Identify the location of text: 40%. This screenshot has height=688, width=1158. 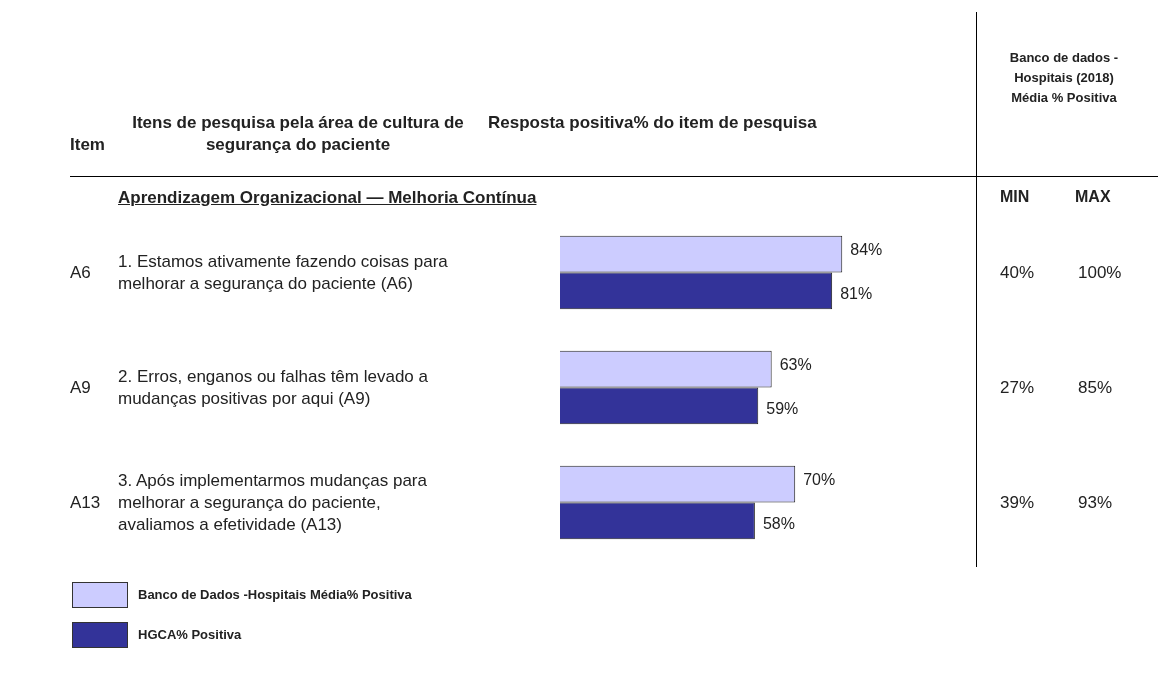
(1017, 272).